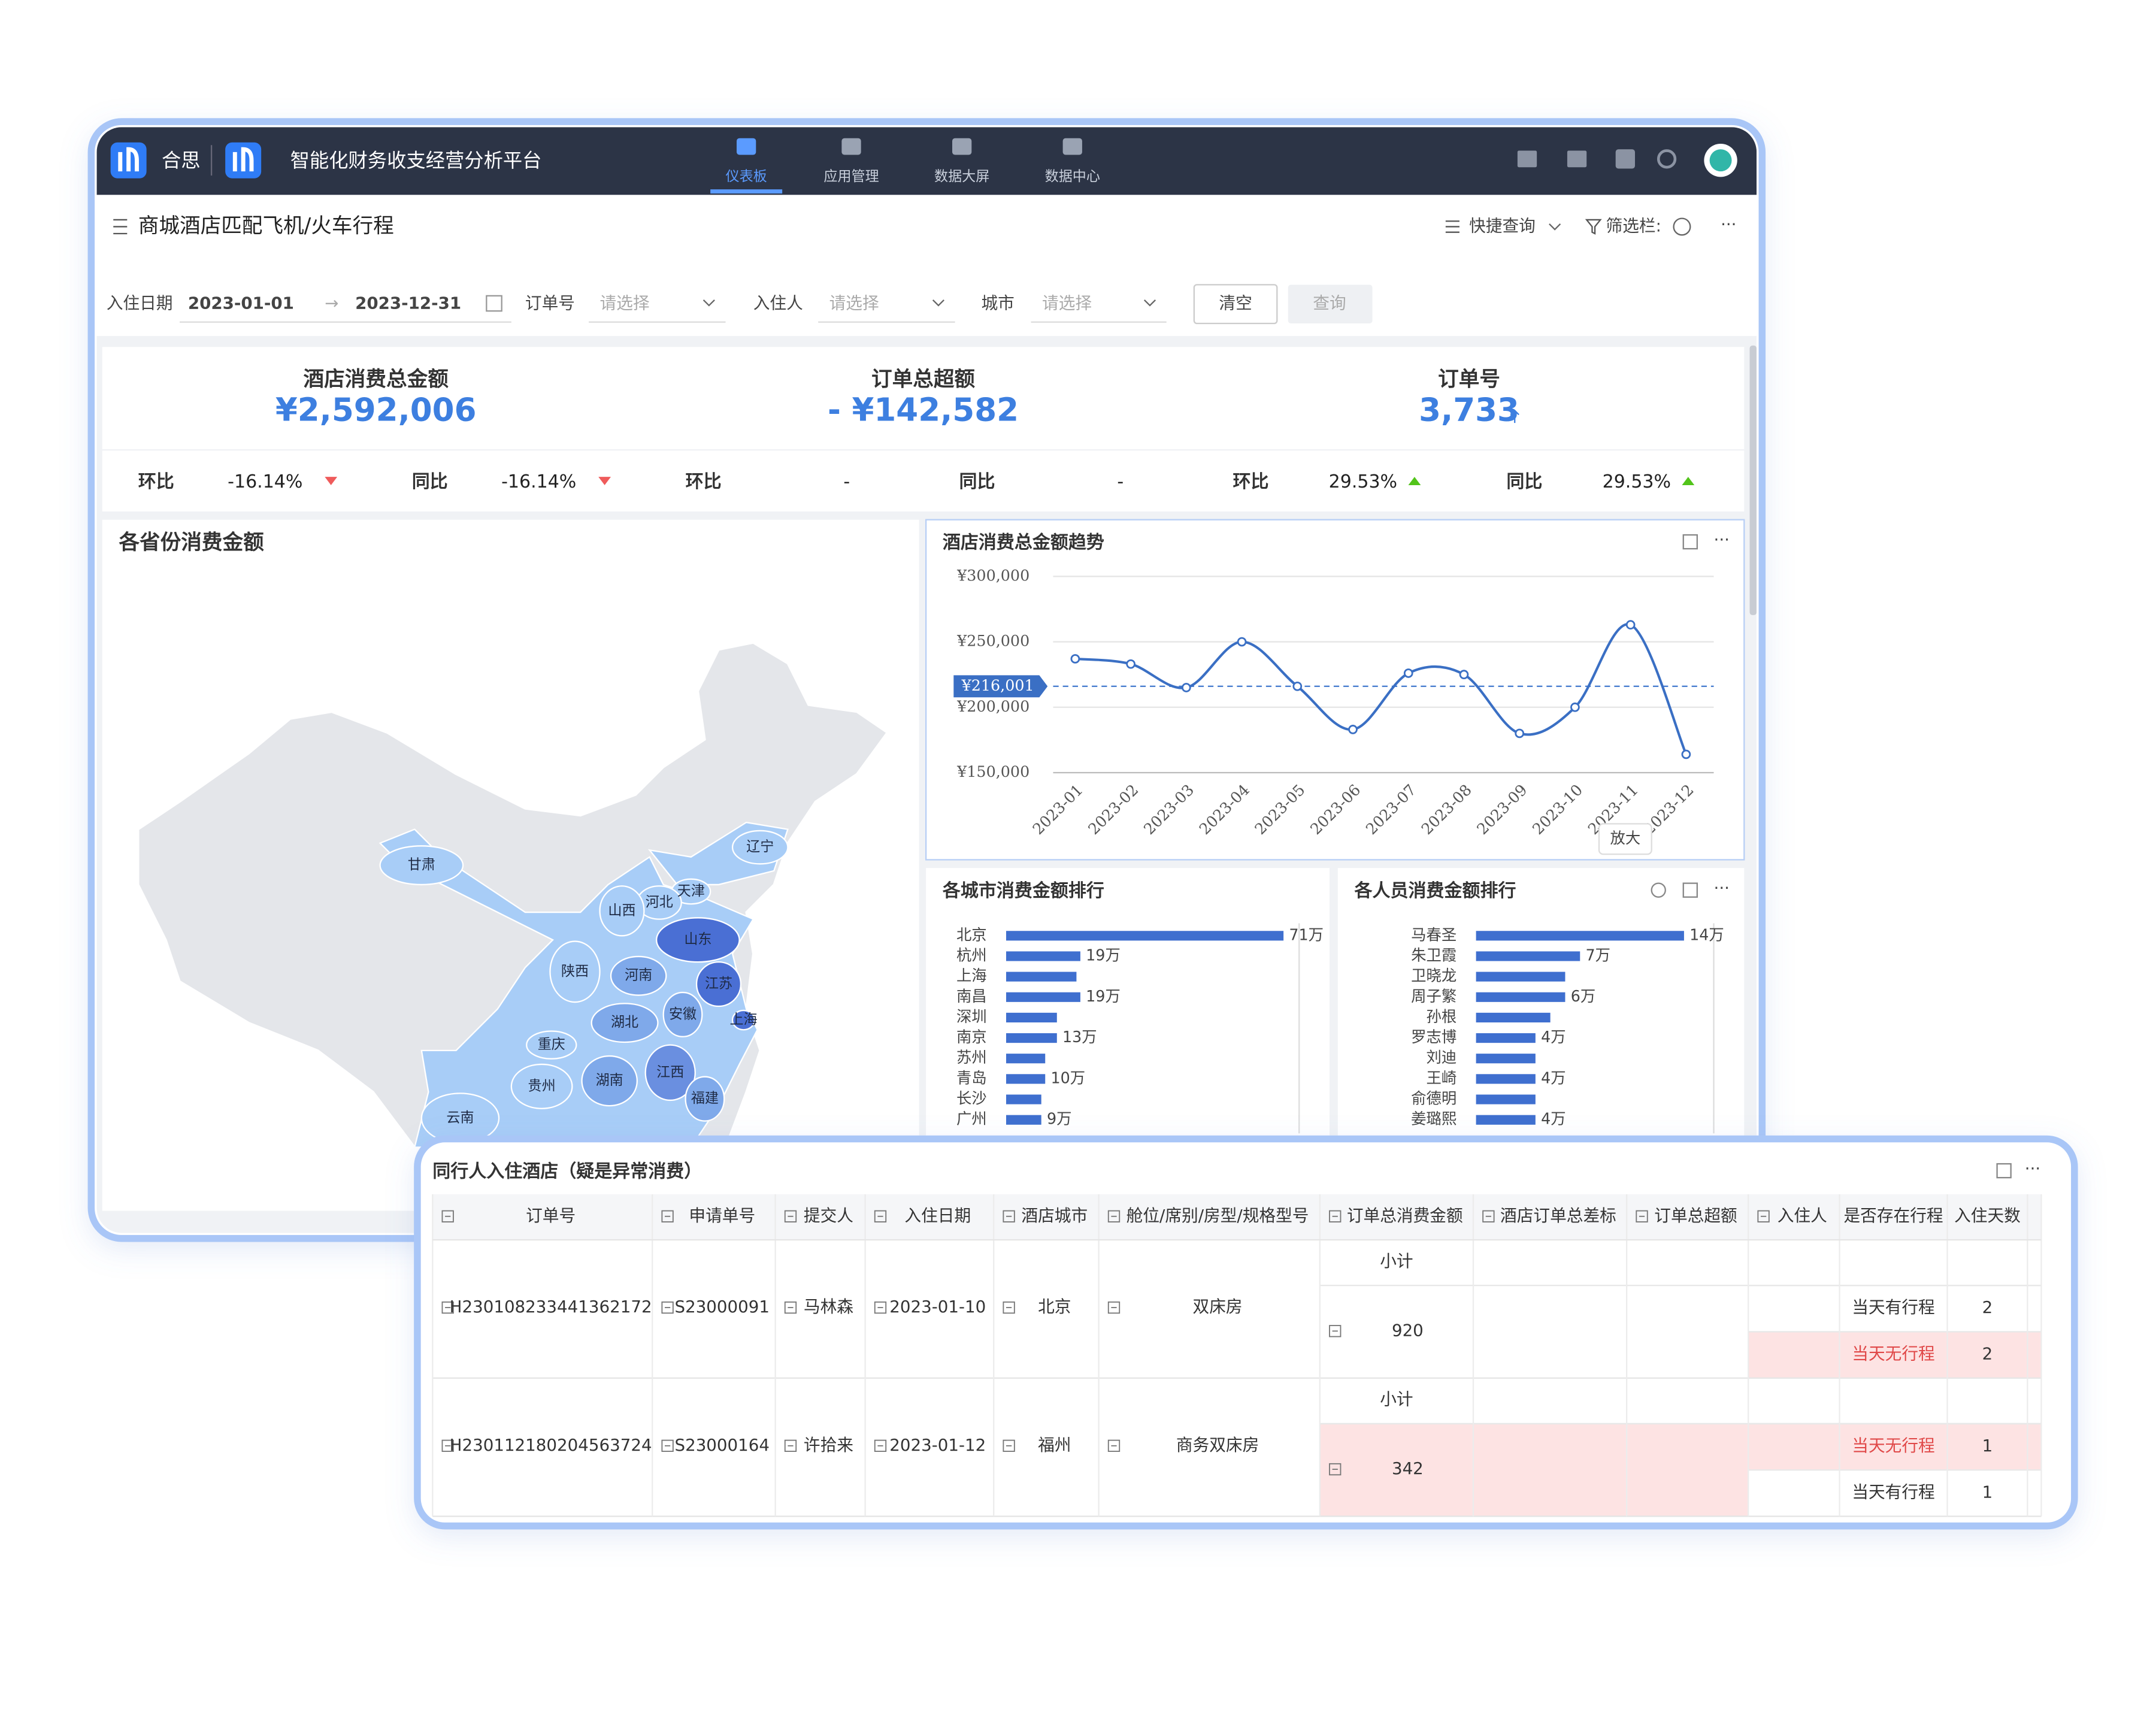 The height and width of the screenshot is (1725, 2156). I want to click on clear-button, so click(1235, 304).